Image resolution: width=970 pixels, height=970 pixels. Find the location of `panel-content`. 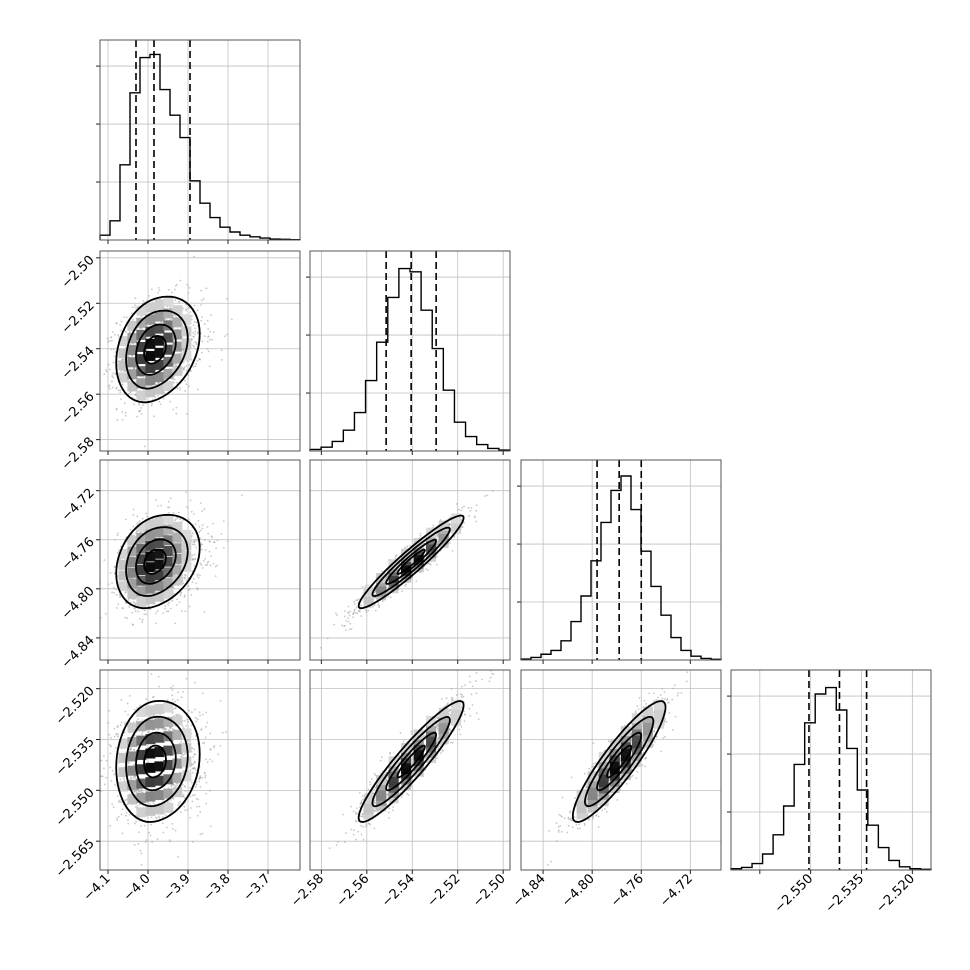

panel-content is located at coordinates (200, 770).